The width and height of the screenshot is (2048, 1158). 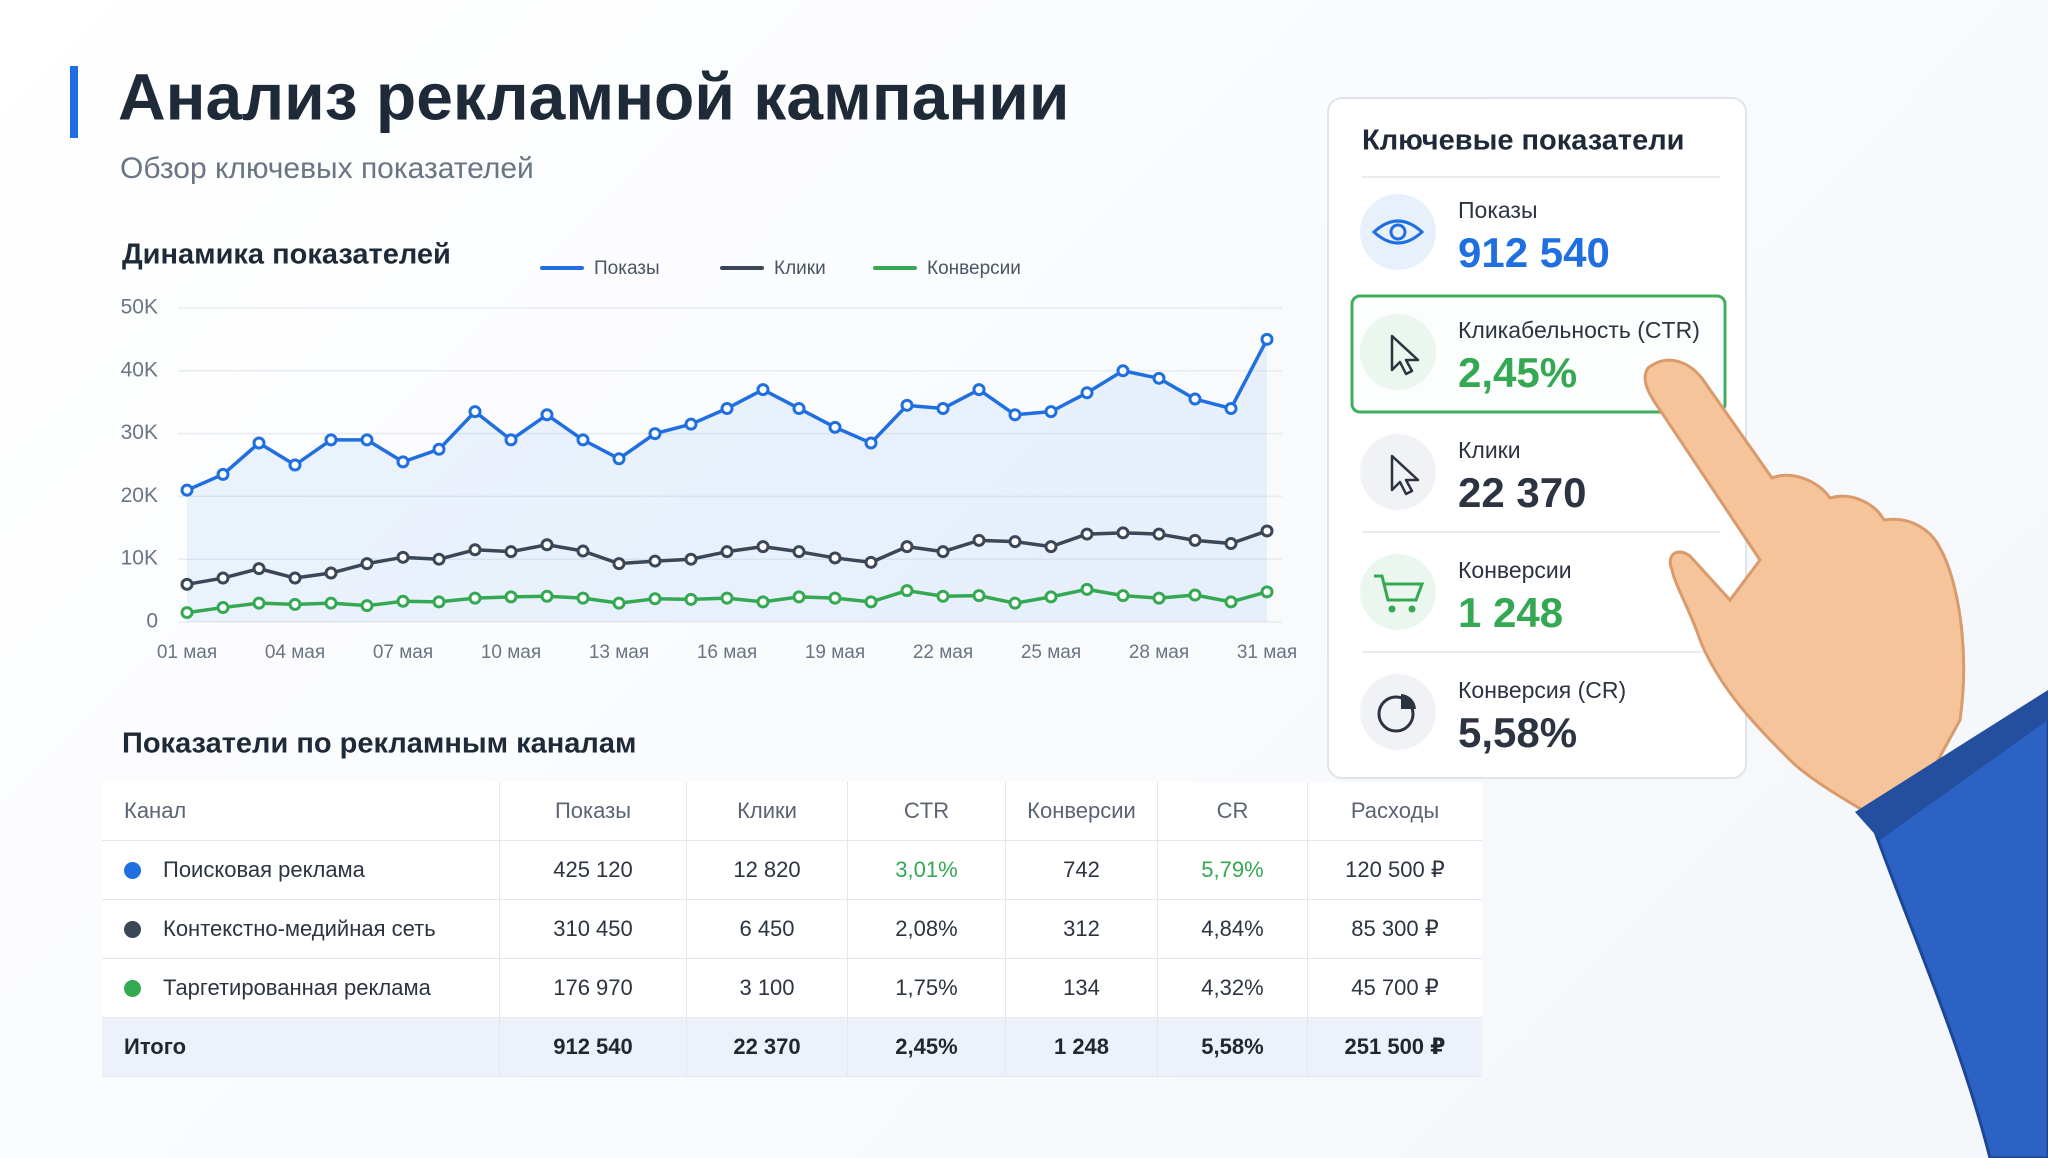 I want to click on icon-cart, so click(x=1399, y=588).